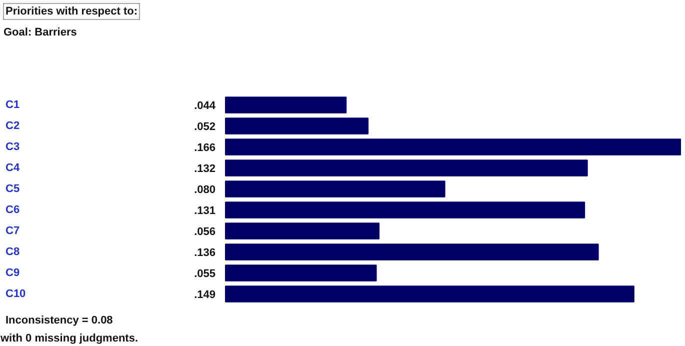  Describe the element at coordinates (205, 274) in the screenshot. I see `data-label: .055` at that location.